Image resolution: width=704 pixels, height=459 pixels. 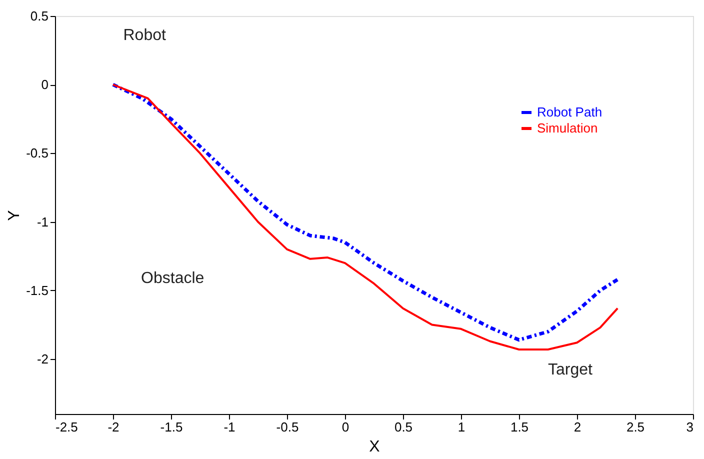 I want to click on y-tick-label: -0.5, so click(x=37, y=153).